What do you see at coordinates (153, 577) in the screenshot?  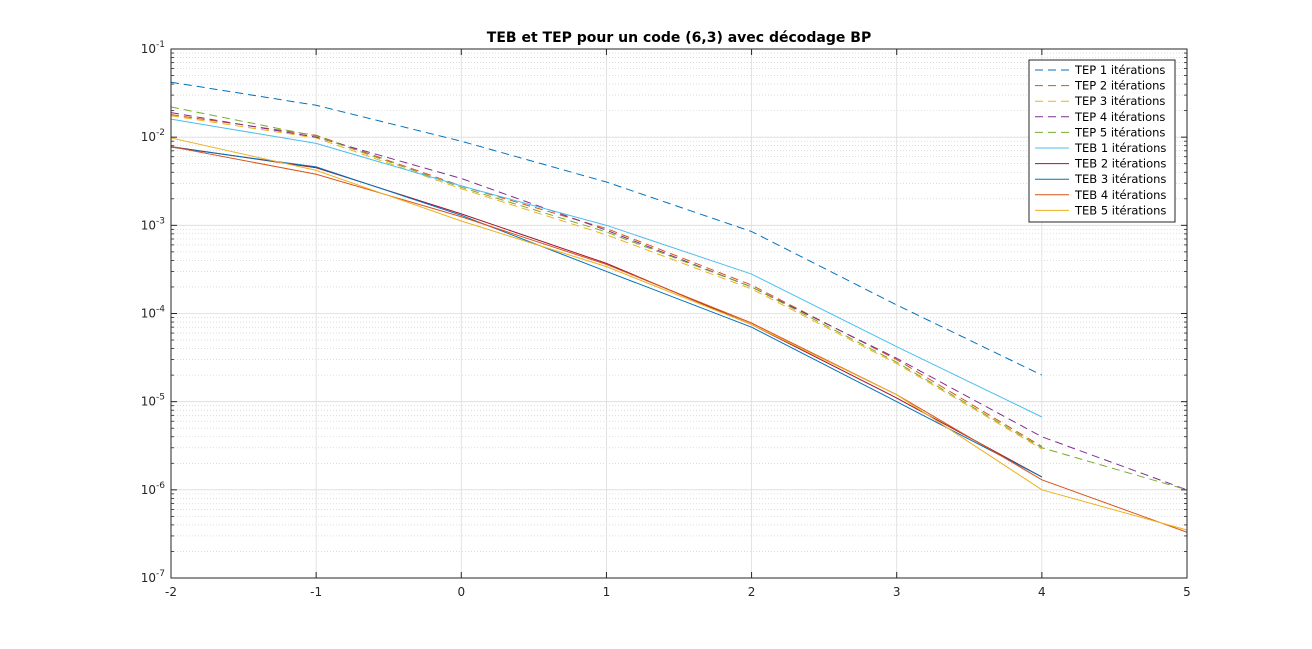 I see `y-tick-label: 10⁻⁷` at bounding box center [153, 577].